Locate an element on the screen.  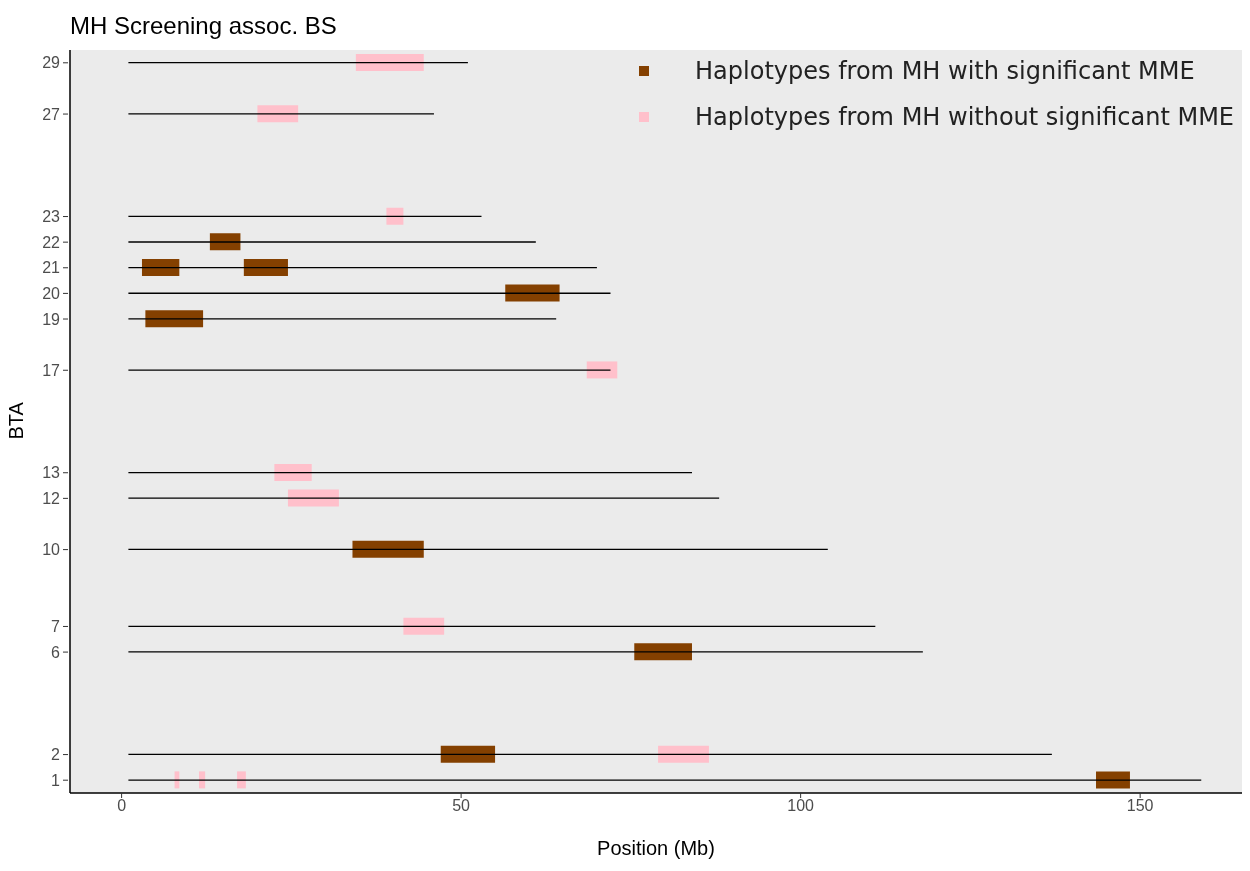
y-tick-label: 23 is located at coordinates (51, 217).